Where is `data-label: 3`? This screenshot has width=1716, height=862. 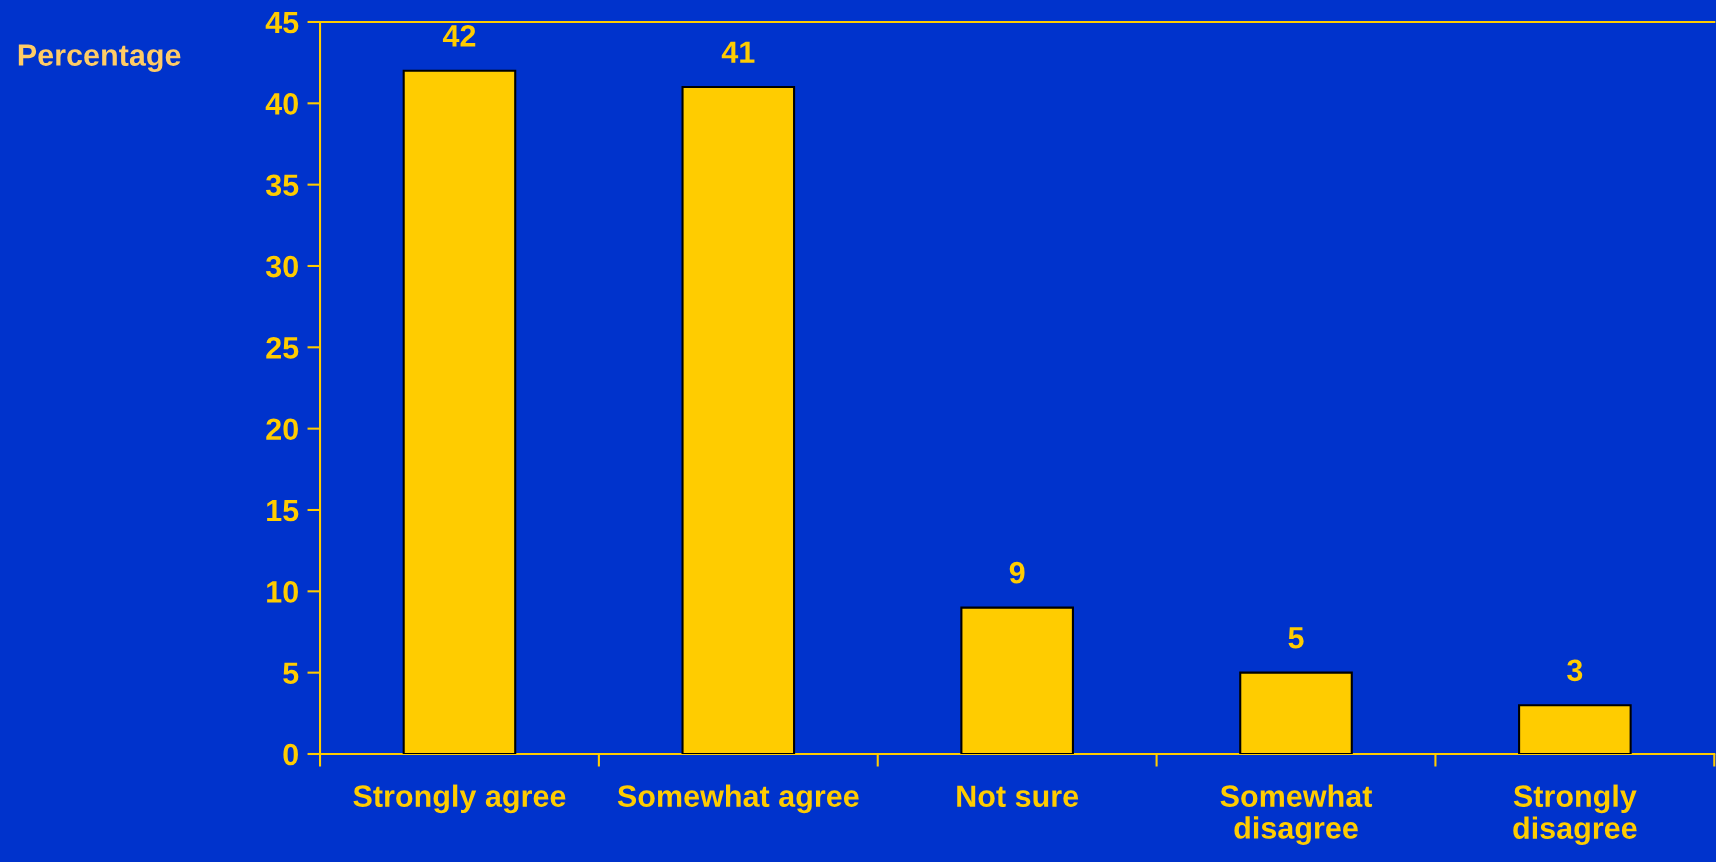 data-label: 3 is located at coordinates (1575, 670).